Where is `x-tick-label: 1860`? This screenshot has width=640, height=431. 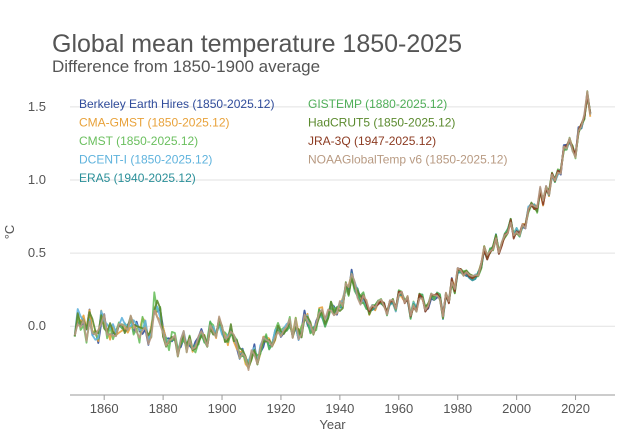 x-tick-label: 1860 is located at coordinates (104, 408).